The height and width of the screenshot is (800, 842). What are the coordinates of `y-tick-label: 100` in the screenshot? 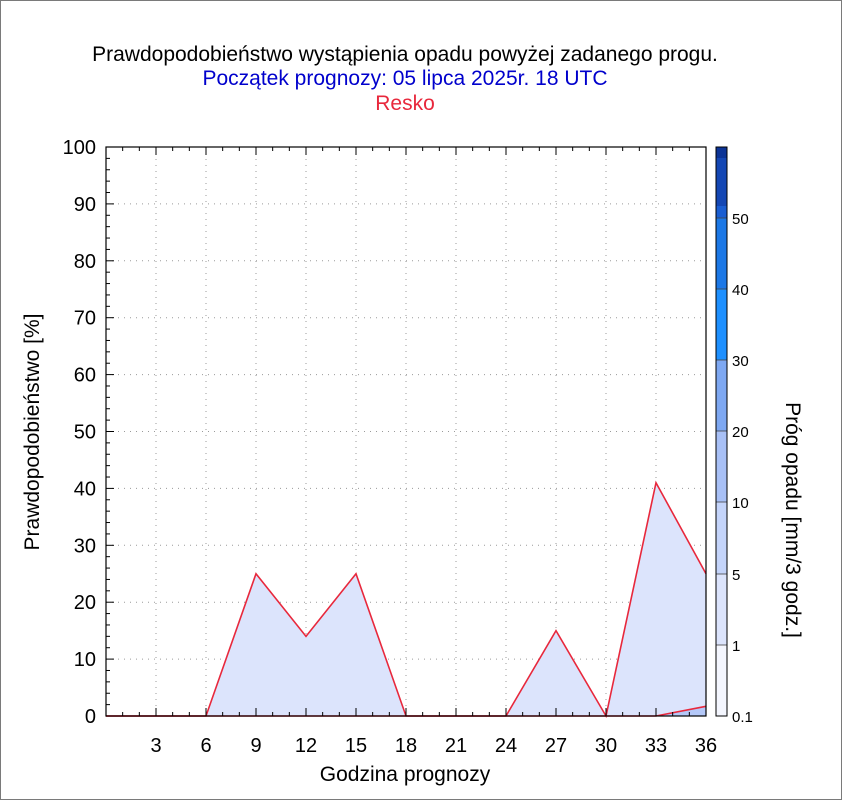 It's located at (79, 148).